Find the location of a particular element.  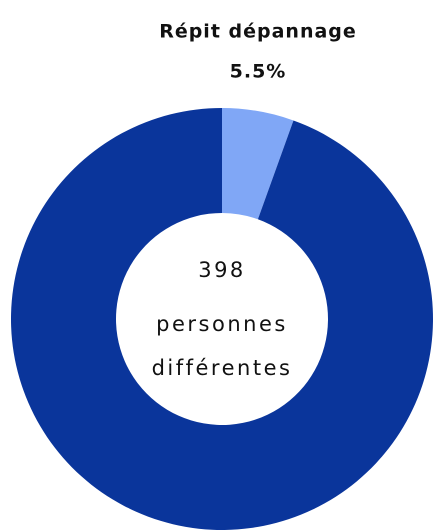

slice-label: Répit dépannage is located at coordinates (258, 32).